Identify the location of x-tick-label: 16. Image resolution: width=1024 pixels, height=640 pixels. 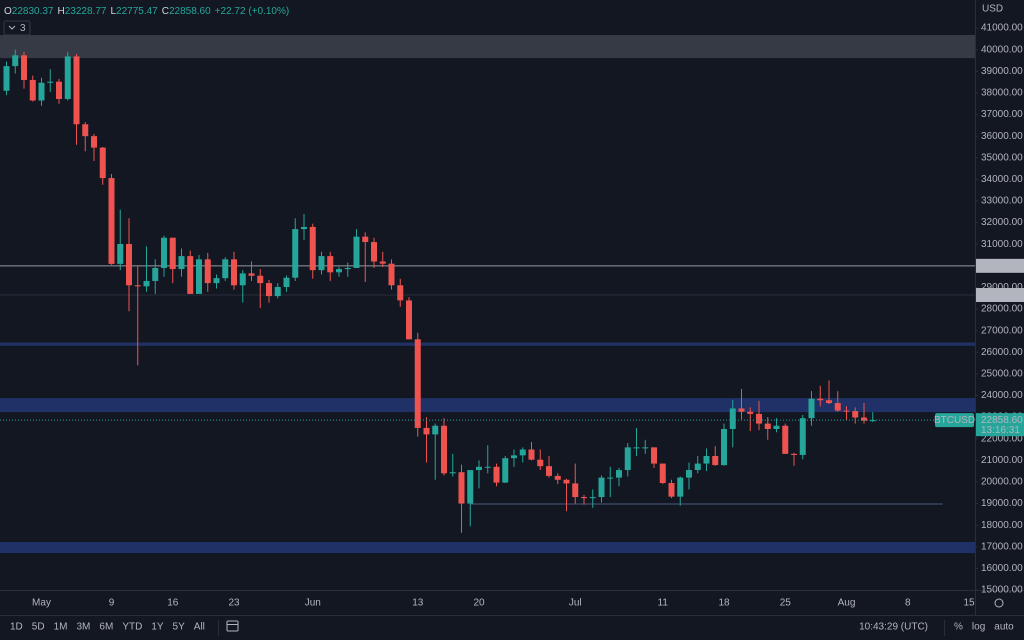
(173, 603).